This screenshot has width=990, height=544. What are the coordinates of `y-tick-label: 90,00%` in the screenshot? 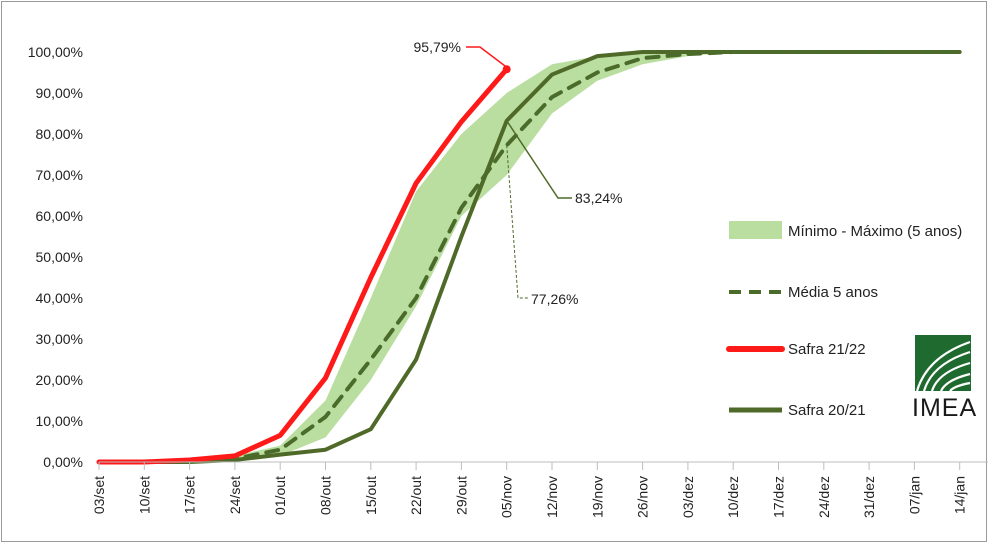 It's located at (59, 93).